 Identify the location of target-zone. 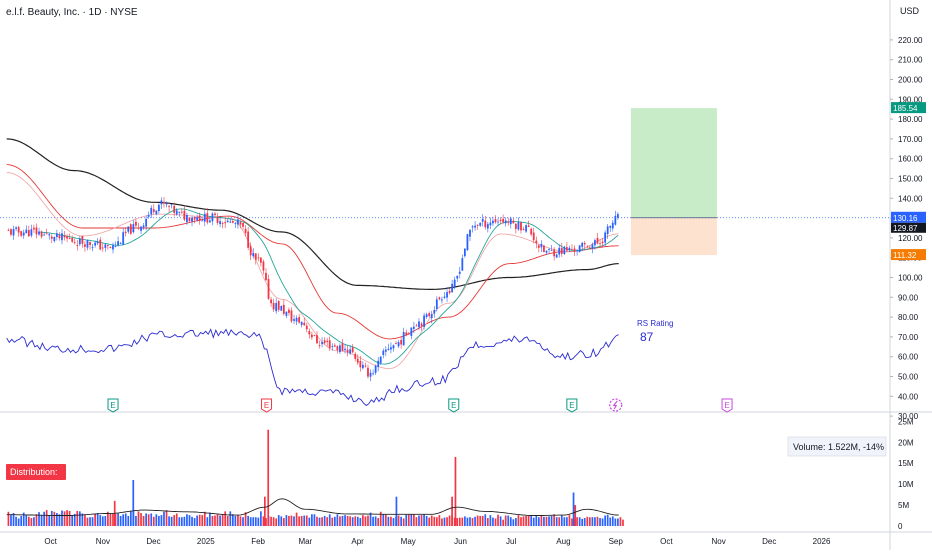
(673, 163).